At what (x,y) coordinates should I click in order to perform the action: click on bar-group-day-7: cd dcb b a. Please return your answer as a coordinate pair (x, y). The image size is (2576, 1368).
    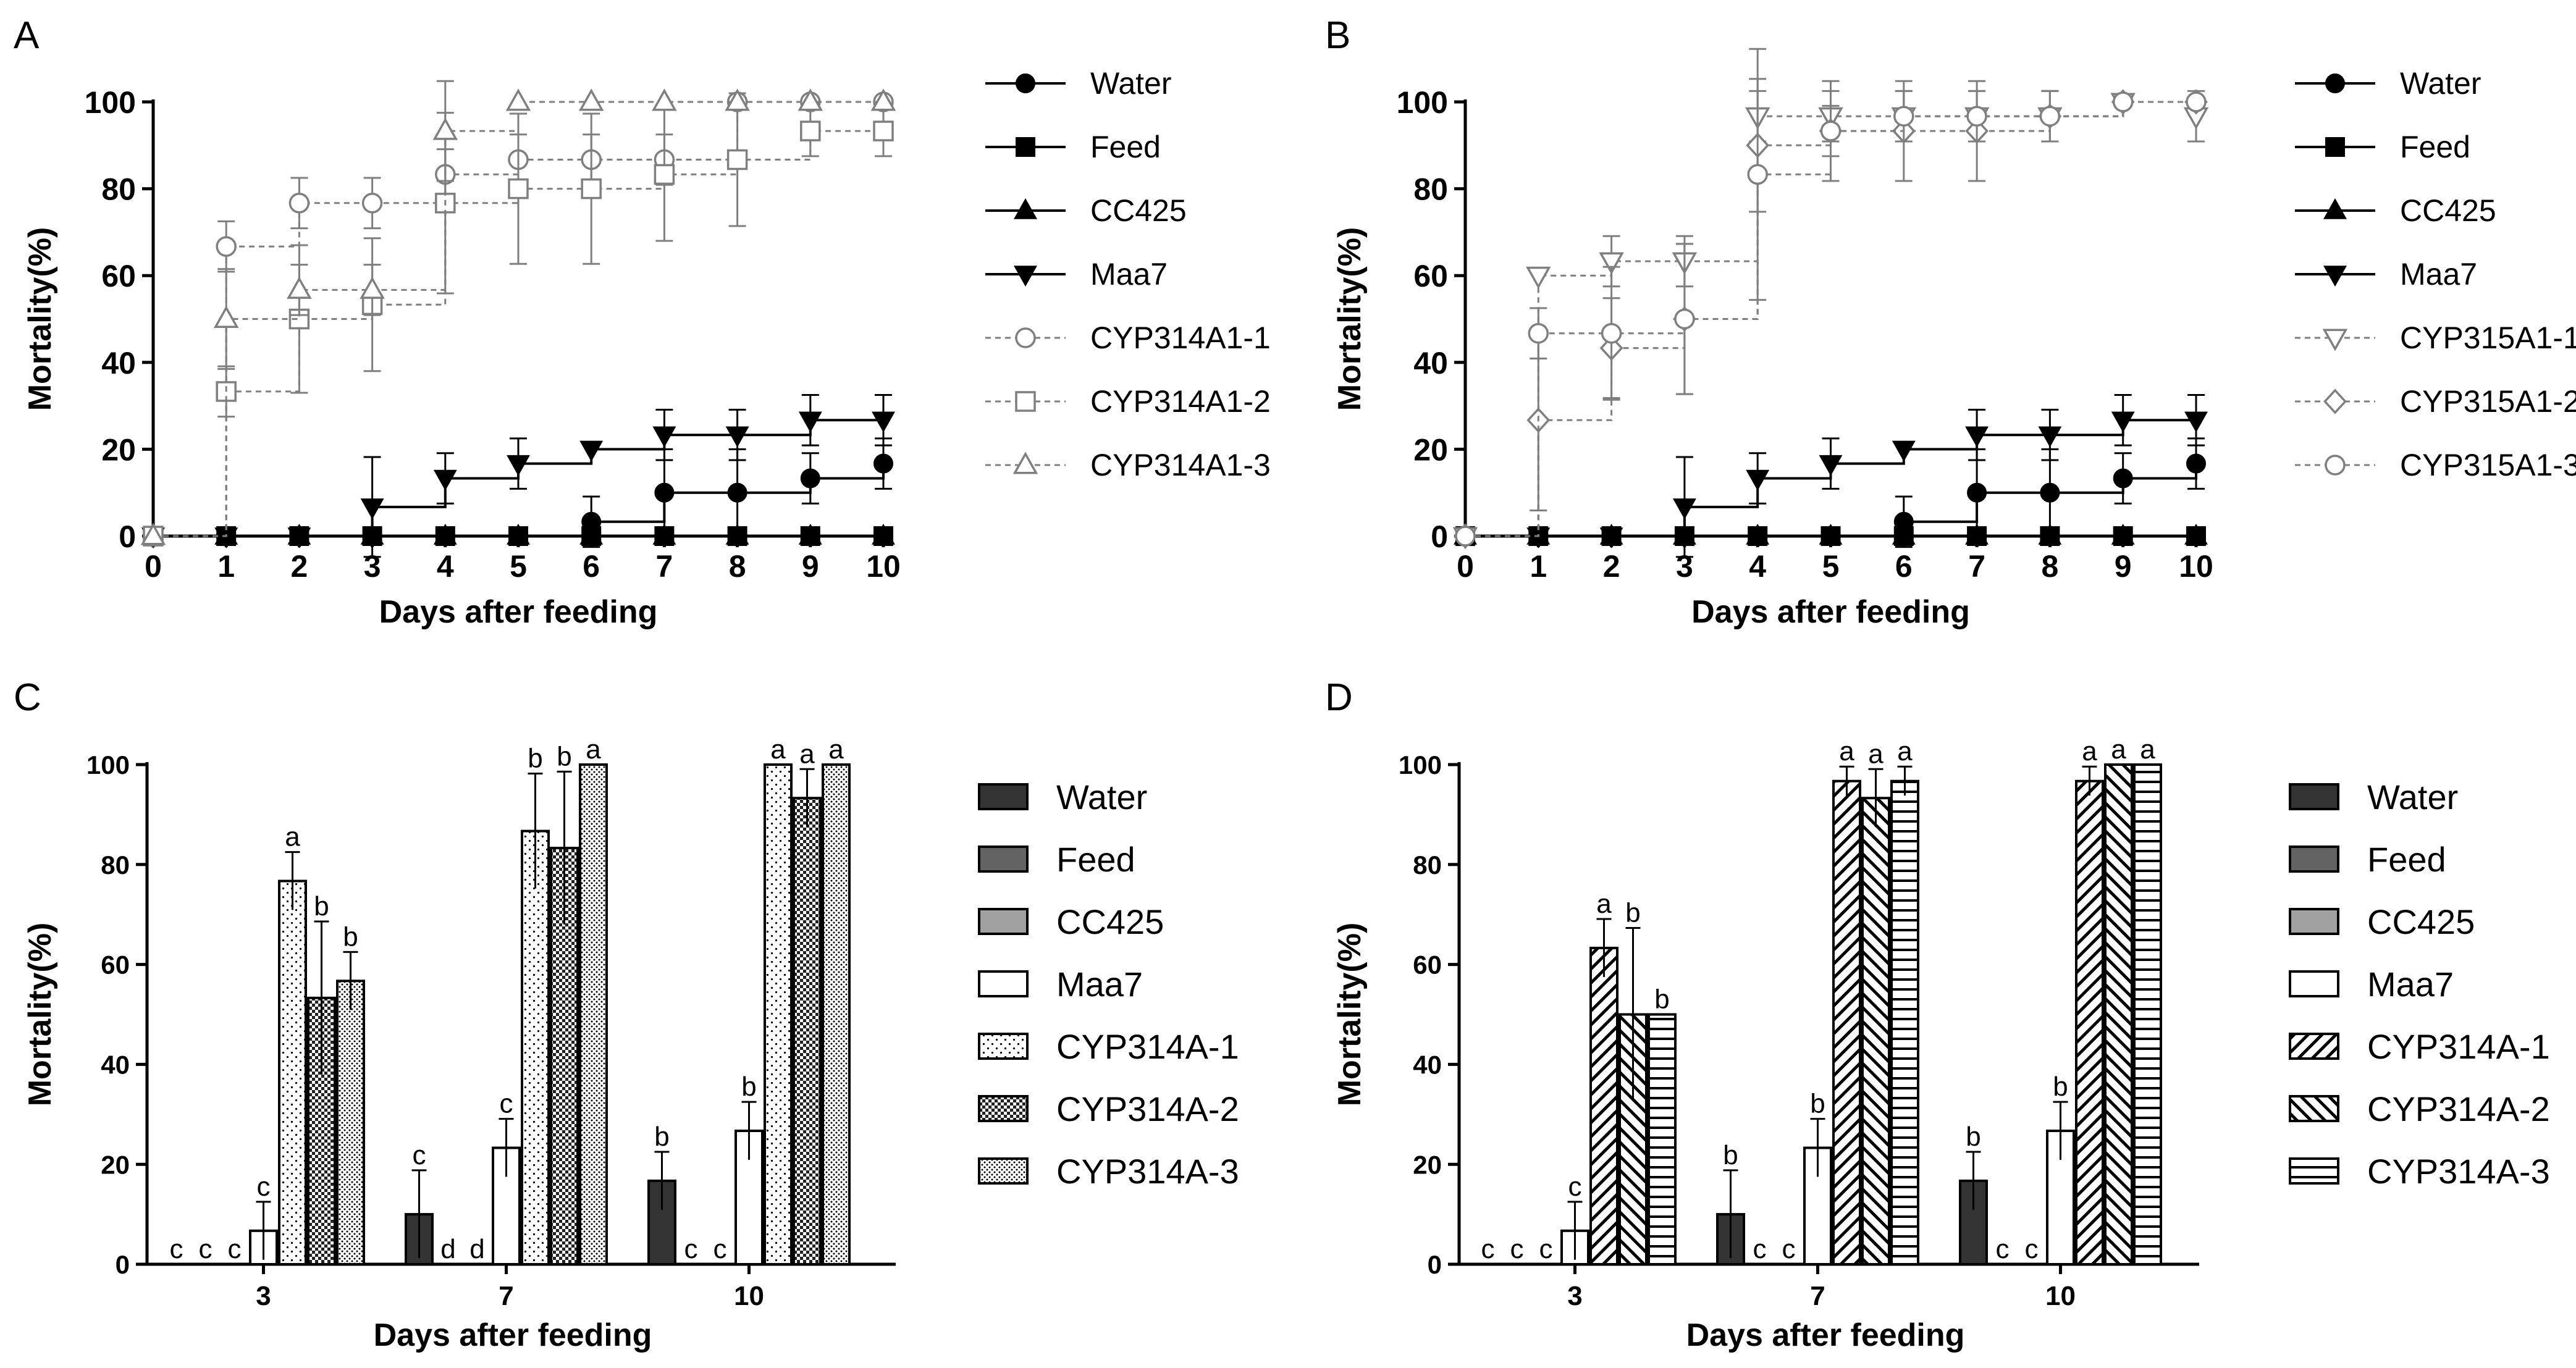
    Looking at the image, I should click on (506, 1000).